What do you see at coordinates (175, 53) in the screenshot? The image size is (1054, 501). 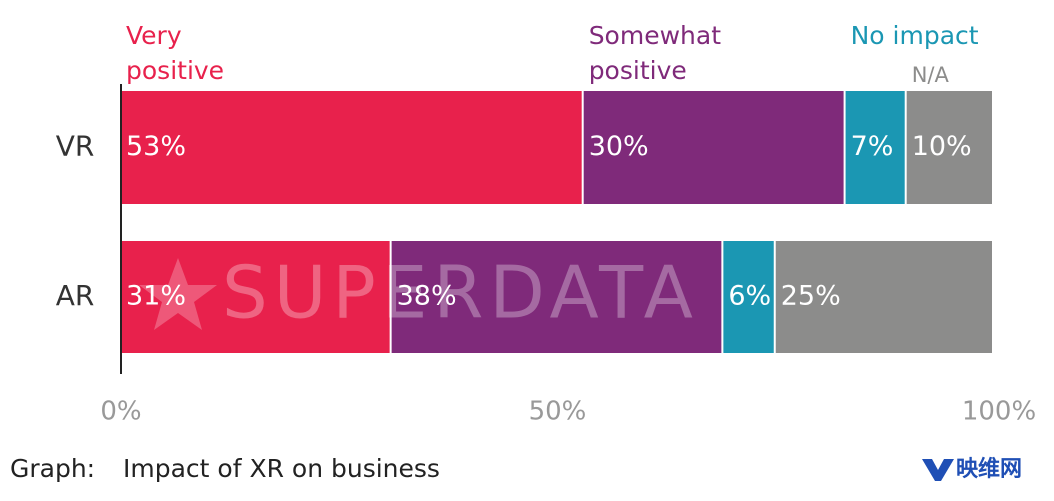 I see `legend-label: Very positive` at bounding box center [175, 53].